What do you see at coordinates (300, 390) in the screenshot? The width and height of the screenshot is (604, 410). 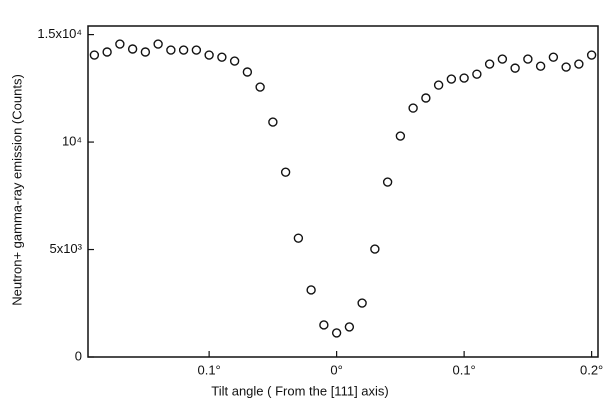 I see `x-axis-label: Tilt angle ( From the [111] axis)` at bounding box center [300, 390].